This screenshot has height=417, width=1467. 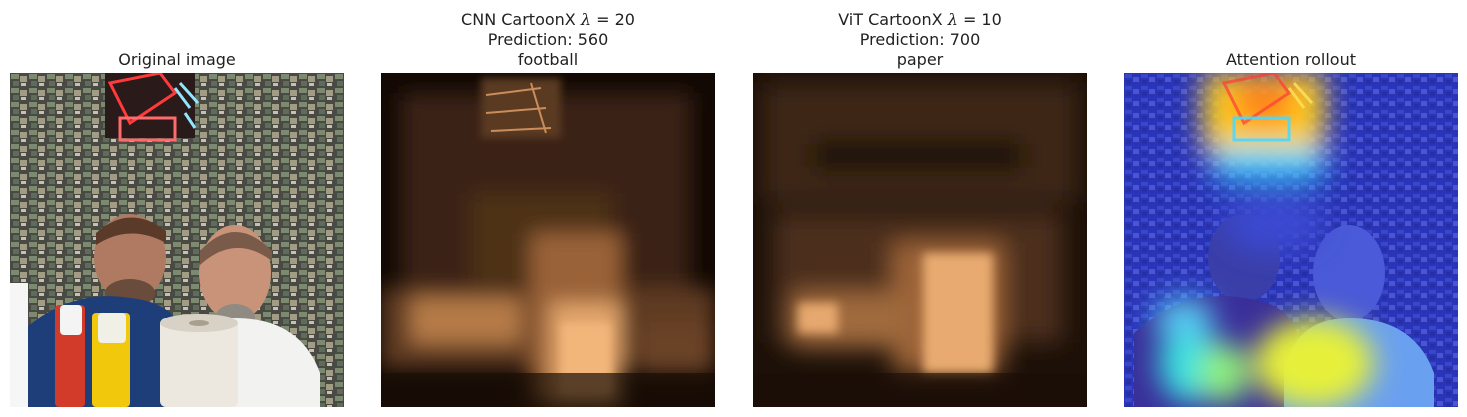 What do you see at coordinates (920, 19) in the screenshot?
I see `title-line-method: ViT CartoonX λ = 10` at bounding box center [920, 19].